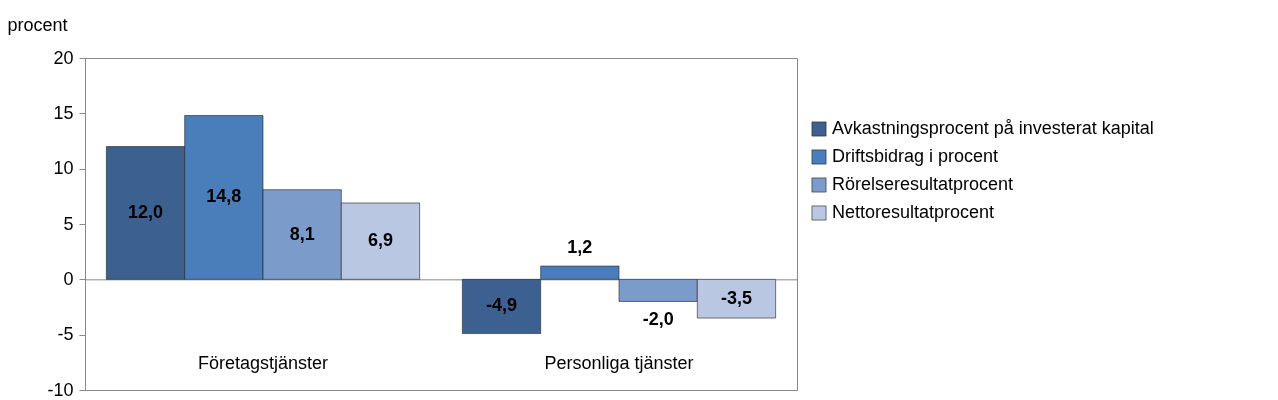 The image size is (1278, 400). I want to click on legend-label: Rörelseresultatprocent, so click(923, 184).